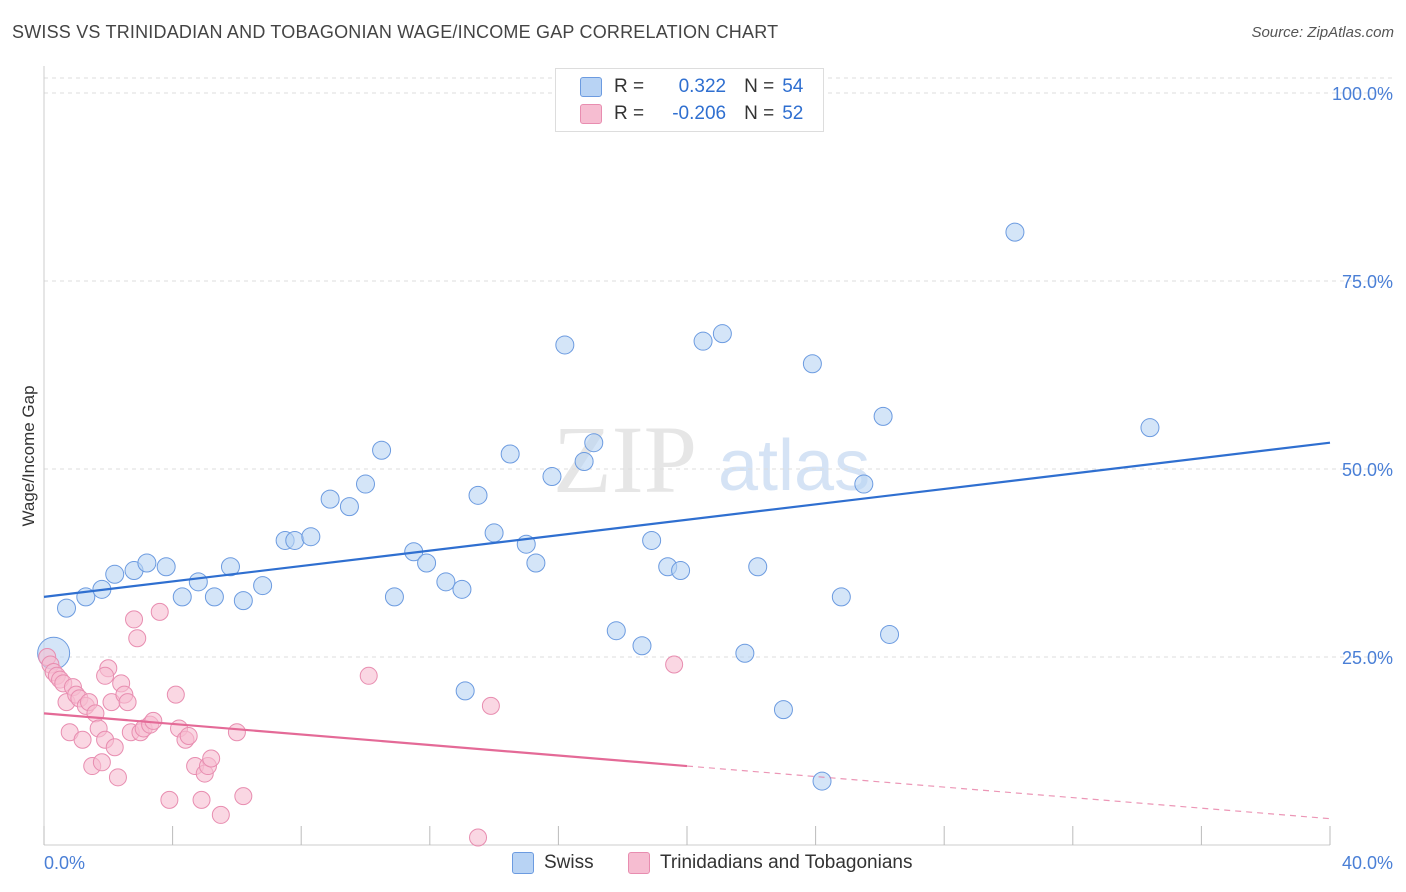  Describe the element at coordinates (702, 86) in the screenshot. I see `r-value-swiss: 0.322` at that location.